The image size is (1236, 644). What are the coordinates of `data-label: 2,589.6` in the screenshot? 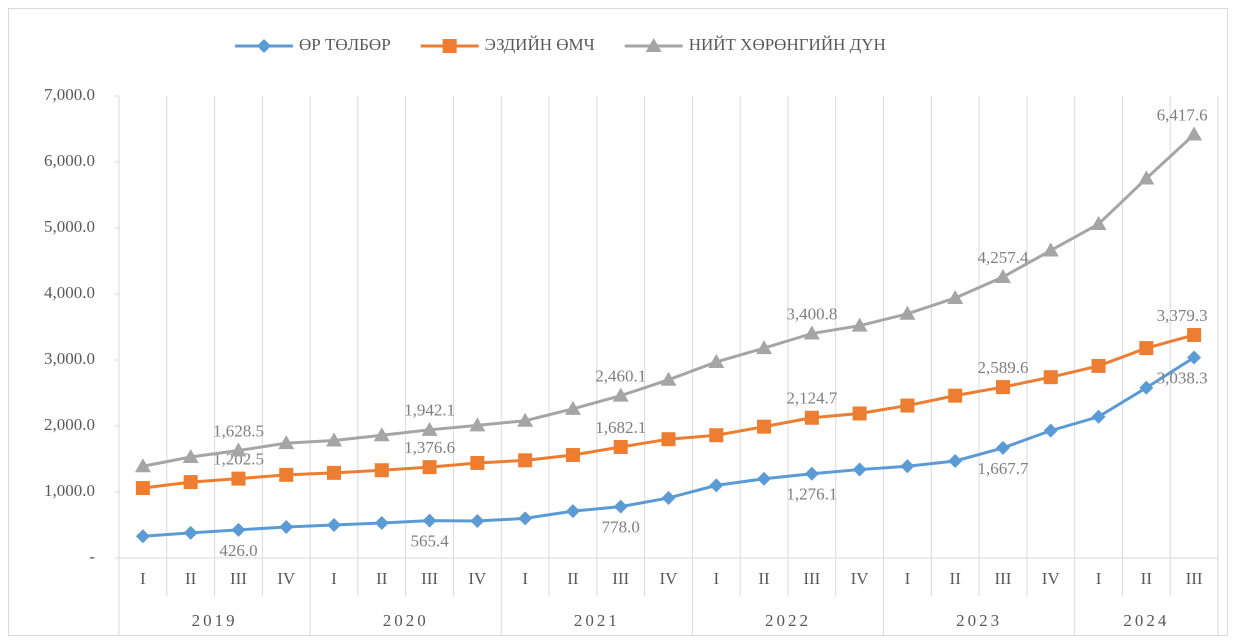 It's located at (1002, 367).